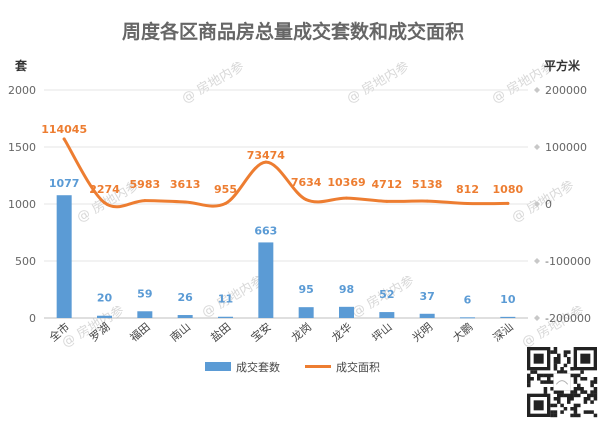 The height and width of the screenshot is (424, 602). I want to click on legend-bar-swatch, so click(218, 366).